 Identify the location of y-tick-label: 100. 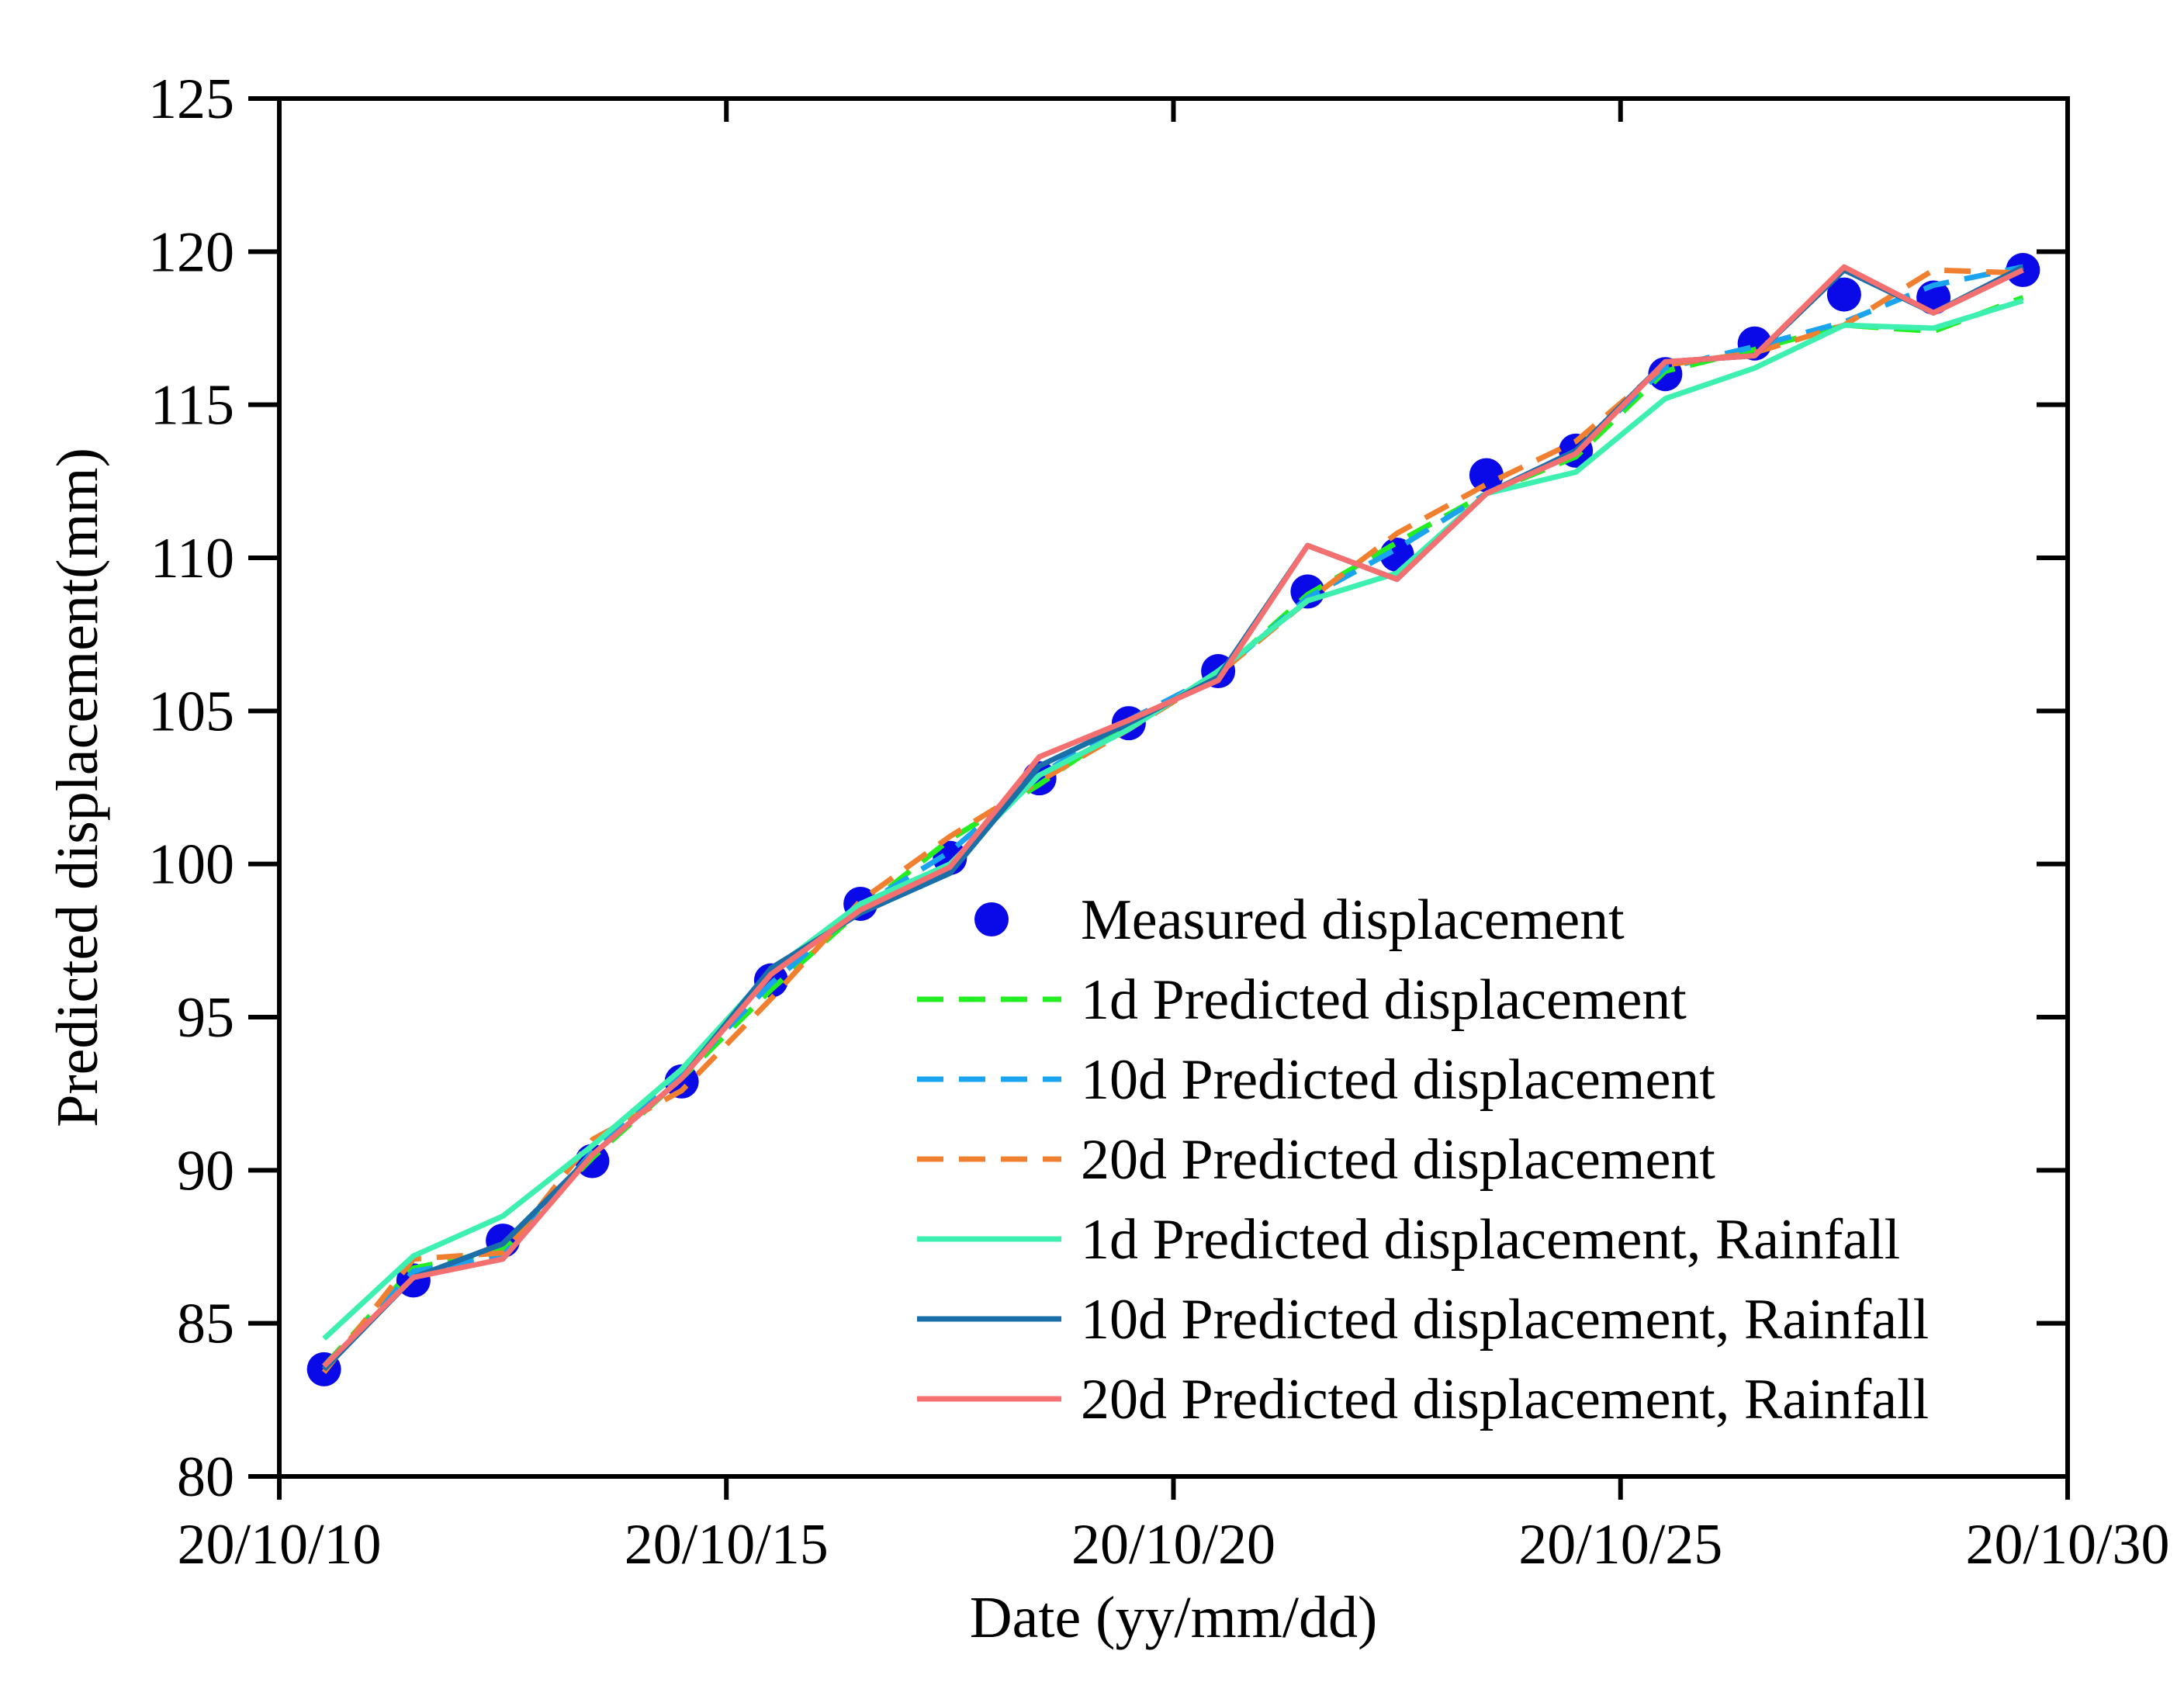
(191, 865).